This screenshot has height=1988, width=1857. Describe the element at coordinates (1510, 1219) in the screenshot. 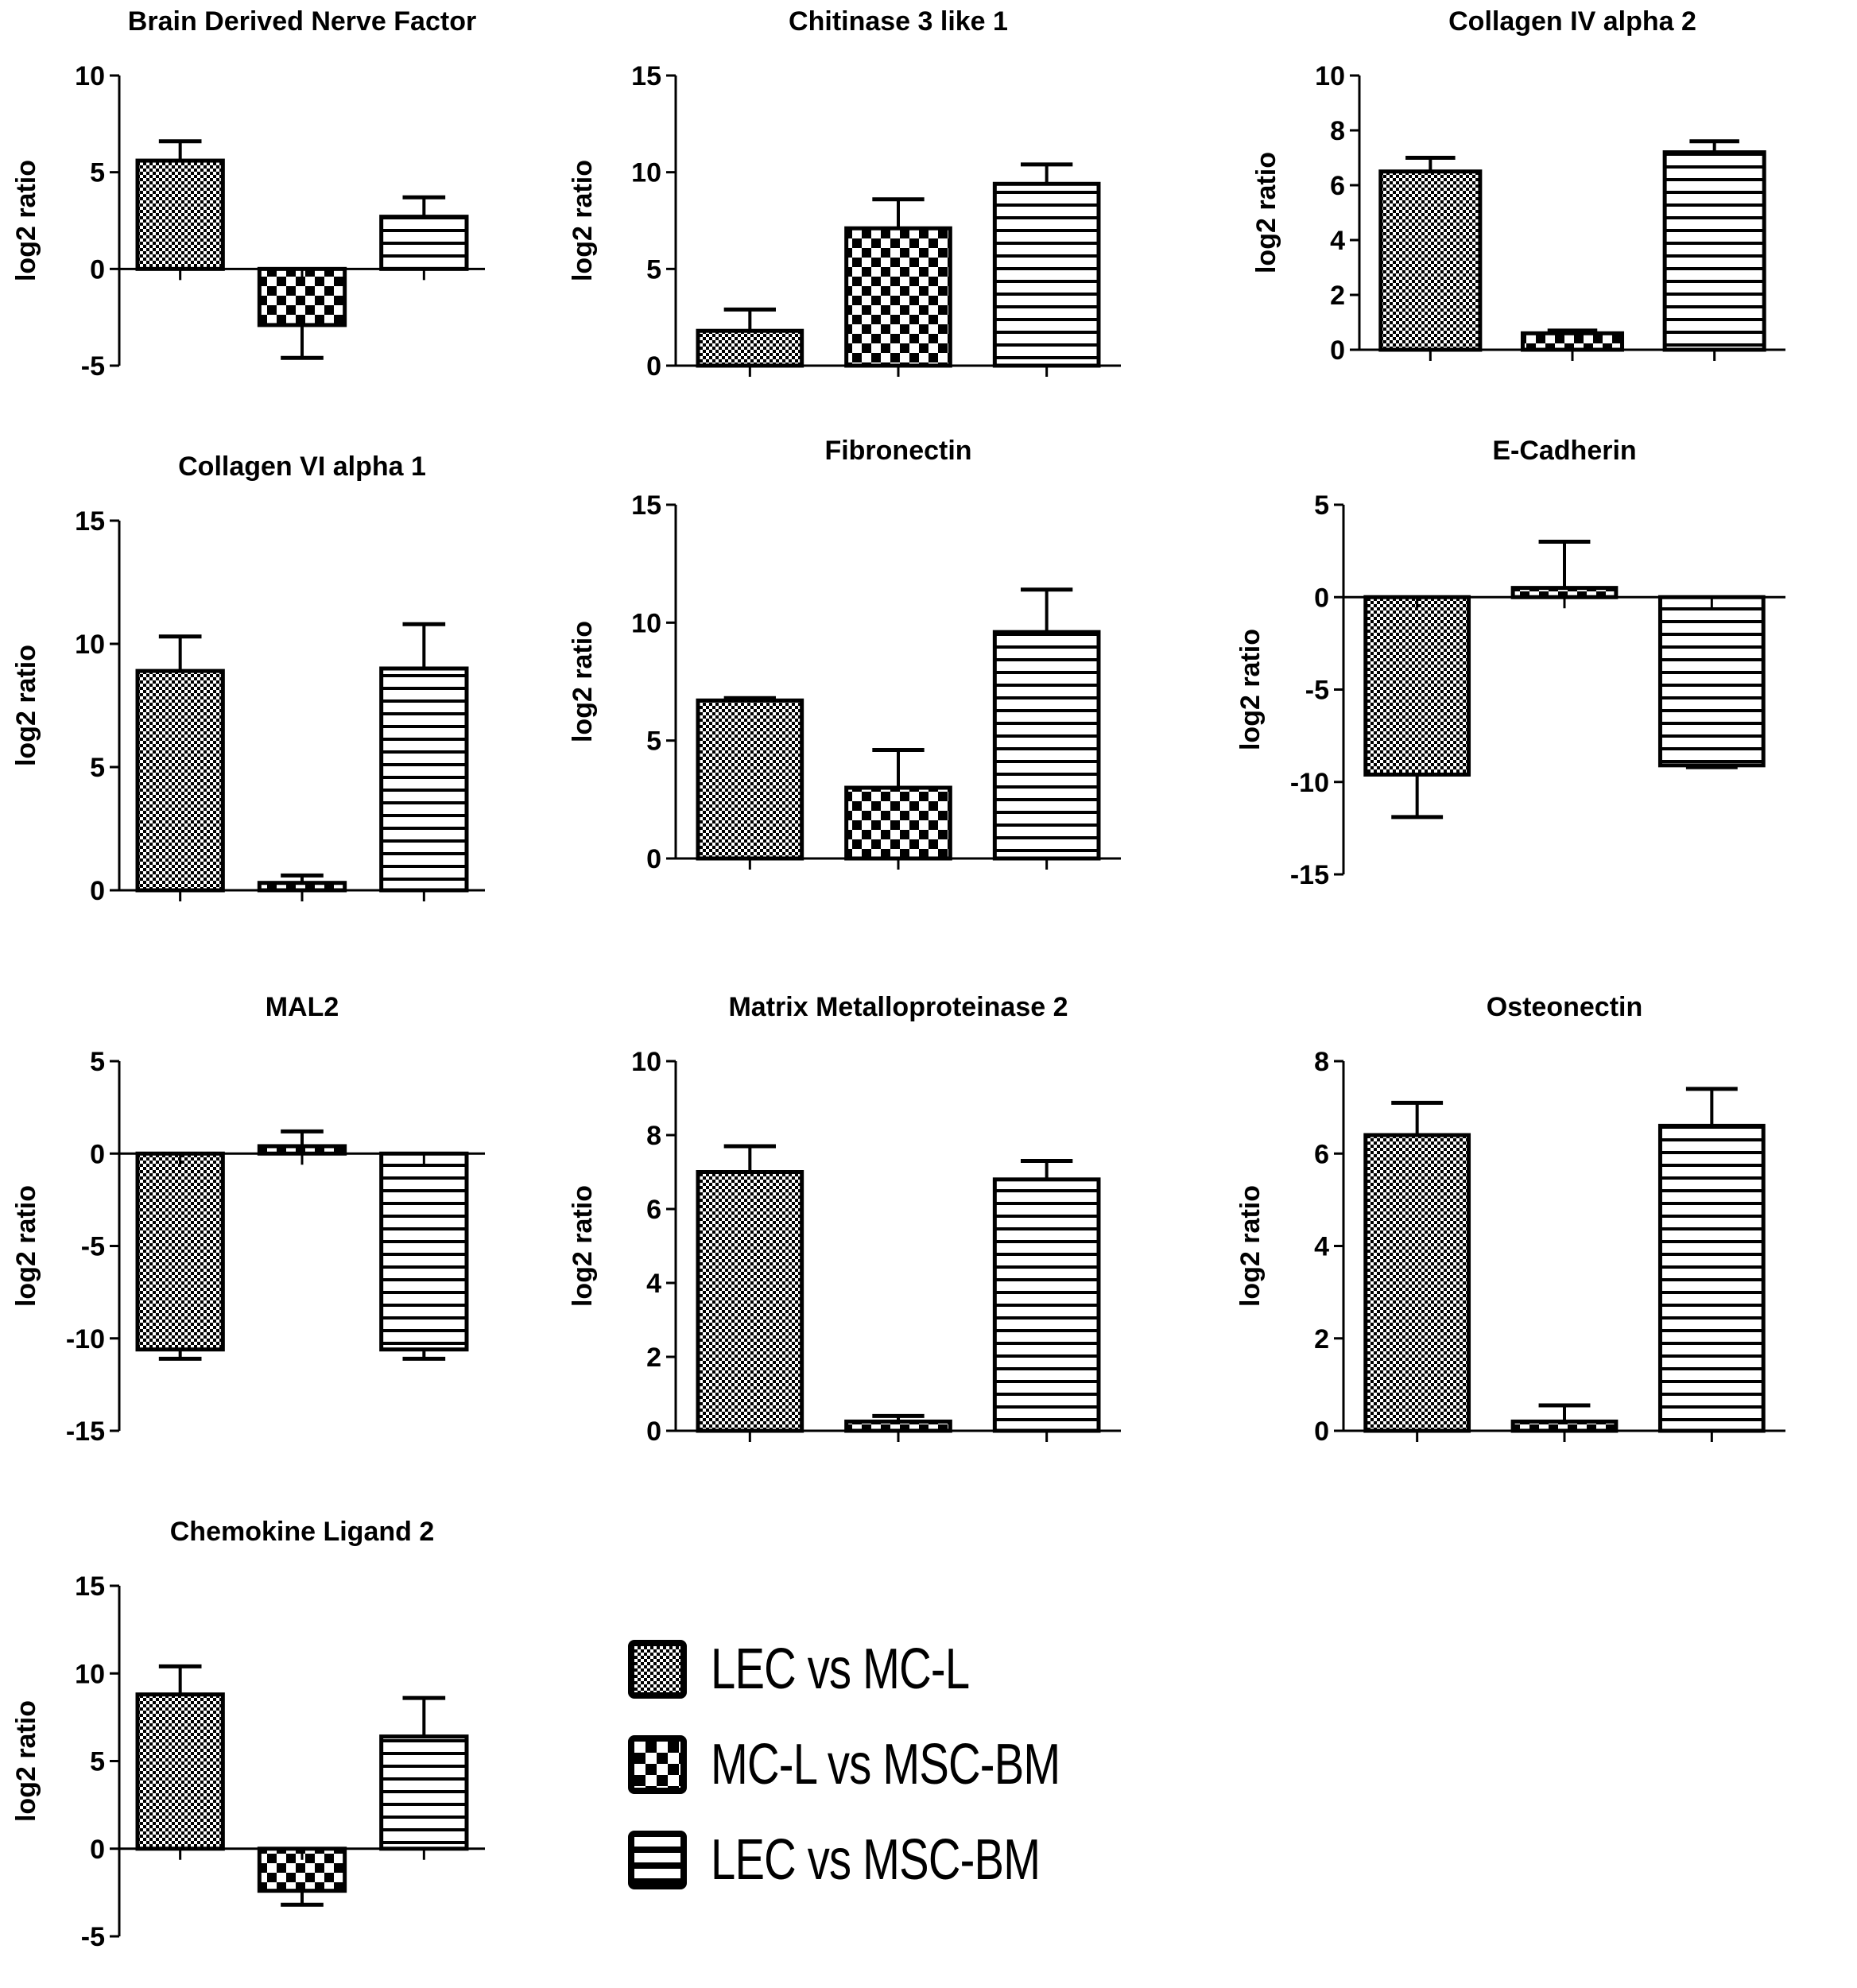

I see `chart-svg: Osteonectin log2 ratio 0 2 4 6 8` at that location.